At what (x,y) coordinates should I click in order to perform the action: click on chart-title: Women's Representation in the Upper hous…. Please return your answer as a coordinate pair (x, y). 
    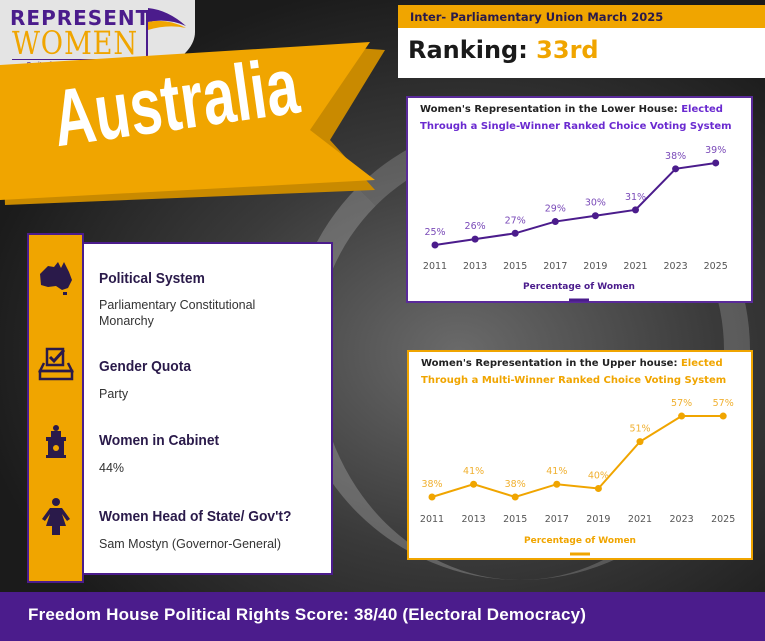
    Looking at the image, I should click on (574, 372).